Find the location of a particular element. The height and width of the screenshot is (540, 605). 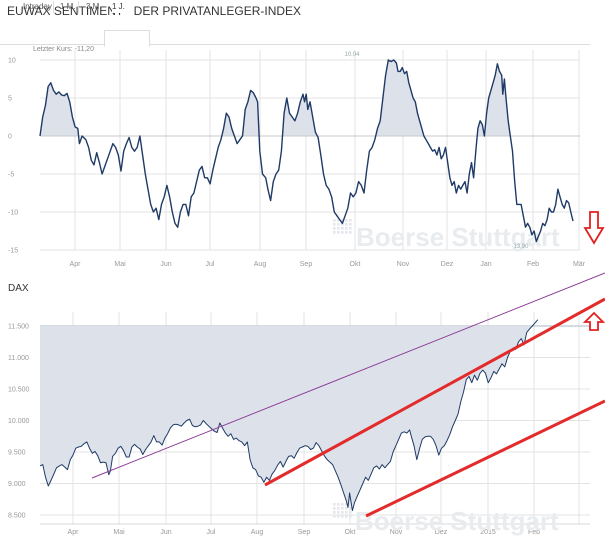

active-tab-frame is located at coordinates (127, 38).